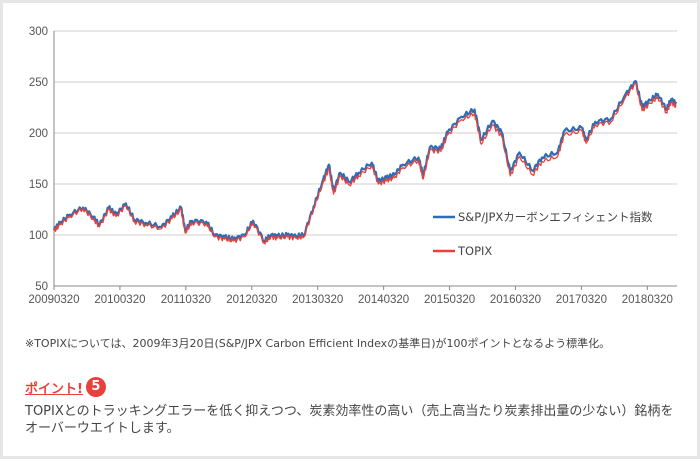 The width and height of the screenshot is (700, 459). What do you see at coordinates (449, 300) in the screenshot?
I see `x-tick-label: 20150320` at bounding box center [449, 300].